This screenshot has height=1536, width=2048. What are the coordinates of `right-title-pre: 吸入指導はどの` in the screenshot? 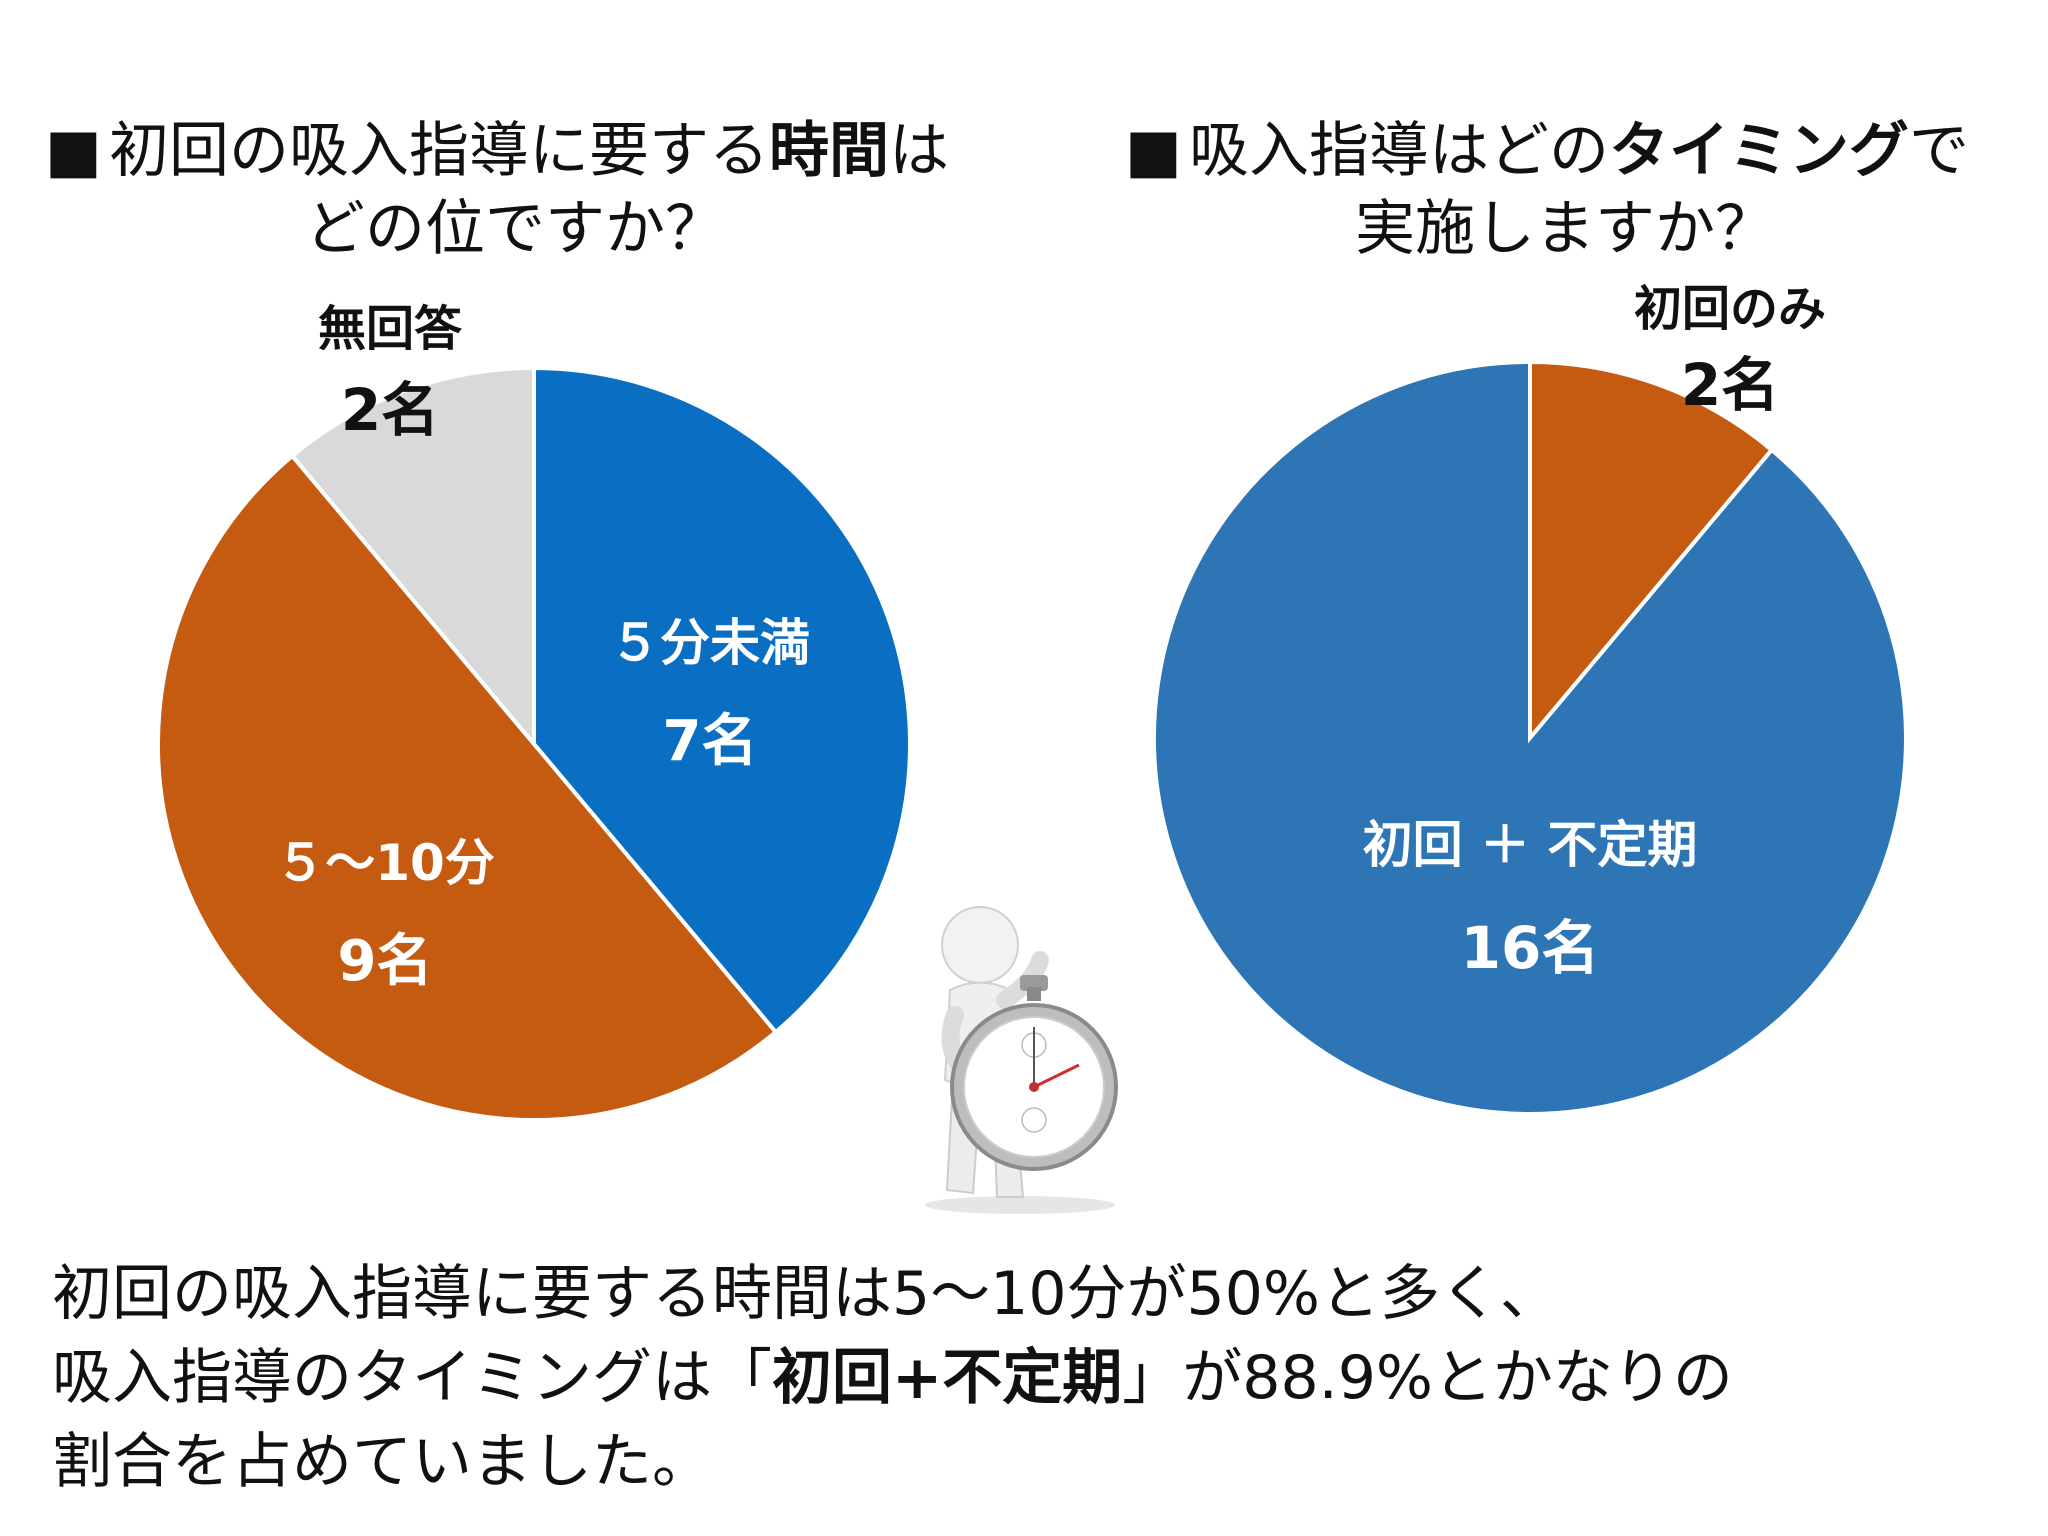 It's located at (1399, 151).